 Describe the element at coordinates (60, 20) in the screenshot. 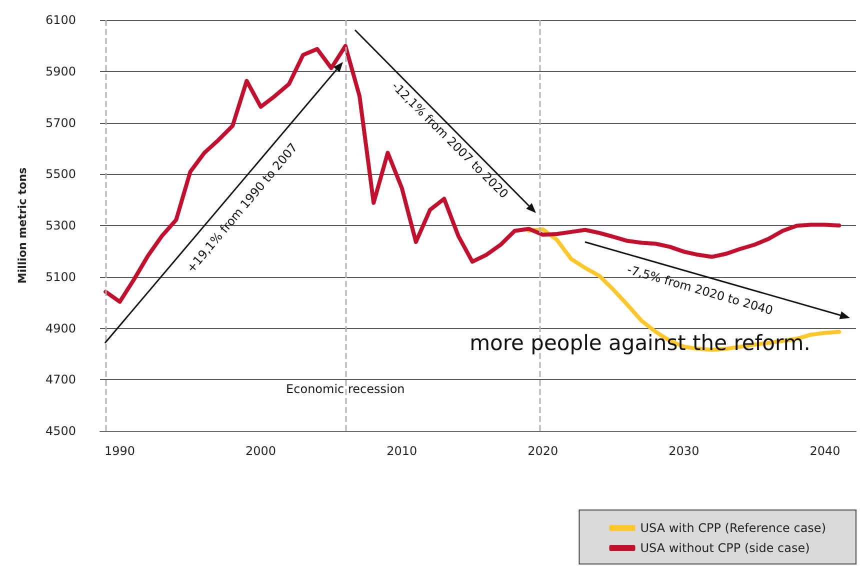

I see `y-tick-label: 6100` at that location.